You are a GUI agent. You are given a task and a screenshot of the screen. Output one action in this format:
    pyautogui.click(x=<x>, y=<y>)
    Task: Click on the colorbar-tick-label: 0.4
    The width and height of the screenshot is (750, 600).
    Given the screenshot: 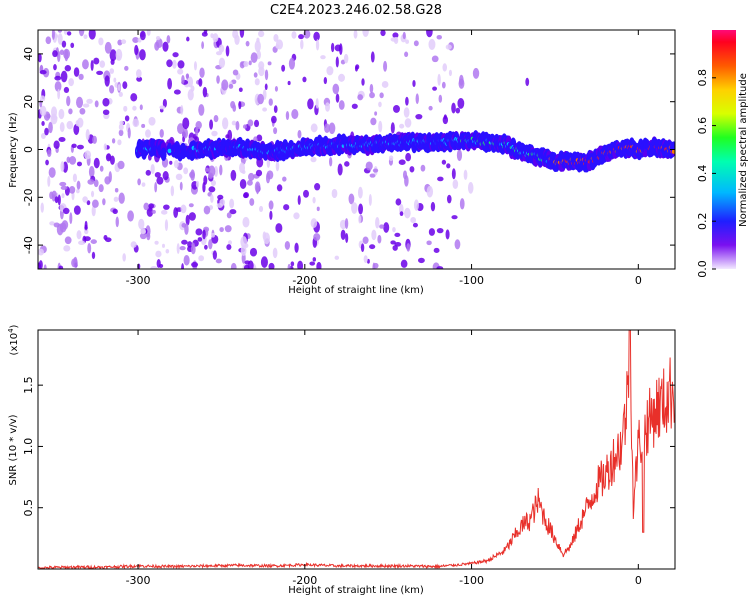 What is the action you would take?
    pyautogui.click(x=702, y=174)
    